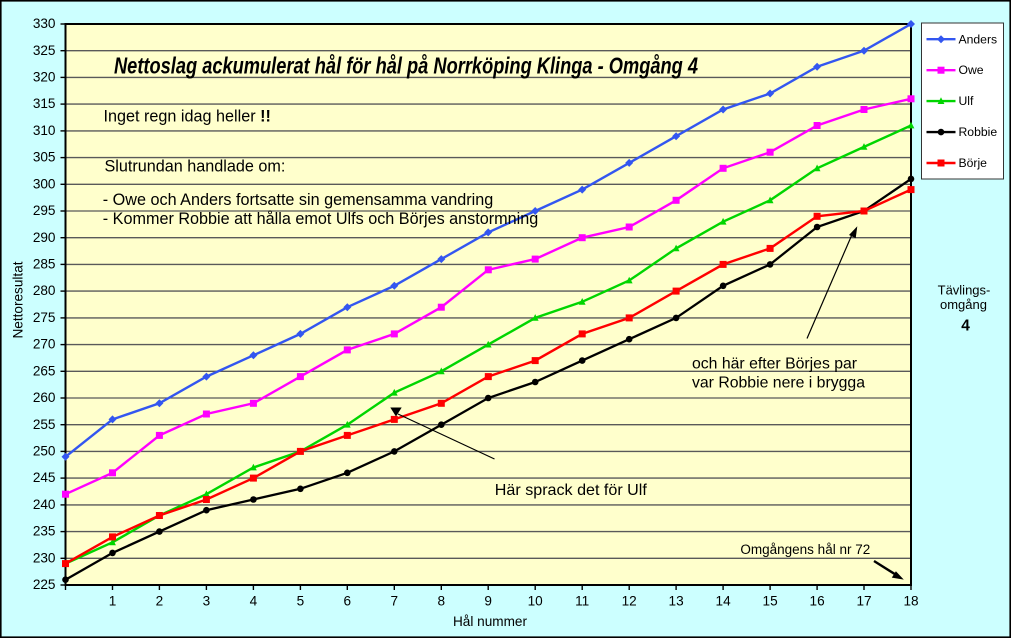 Image resolution: width=1011 pixels, height=643 pixels. Describe the element at coordinates (207, 601) in the screenshot. I see `svg-text: 3` at that location.